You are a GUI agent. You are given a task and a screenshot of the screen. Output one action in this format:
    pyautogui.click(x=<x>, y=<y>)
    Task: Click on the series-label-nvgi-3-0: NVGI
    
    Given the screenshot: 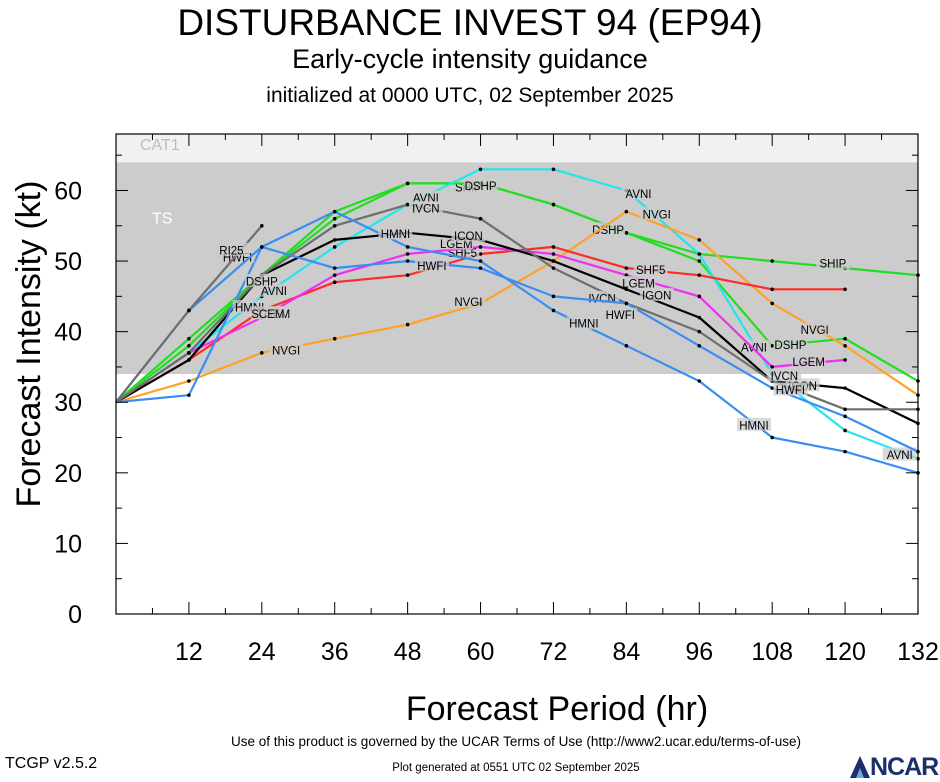 What is the action you would take?
    pyautogui.click(x=286, y=352)
    